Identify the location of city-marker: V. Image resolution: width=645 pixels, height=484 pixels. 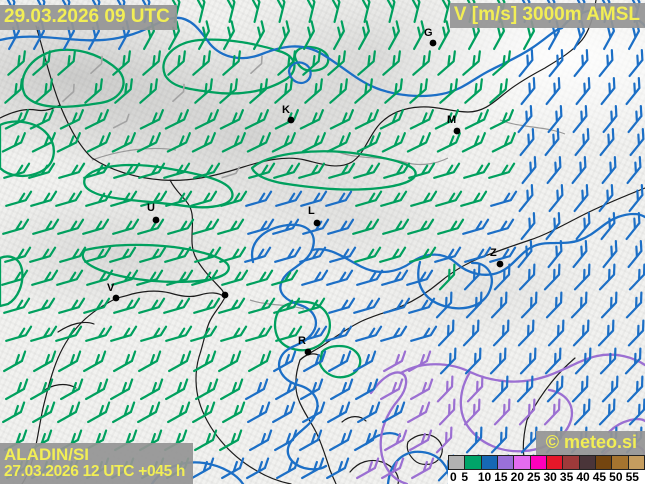
(113, 292).